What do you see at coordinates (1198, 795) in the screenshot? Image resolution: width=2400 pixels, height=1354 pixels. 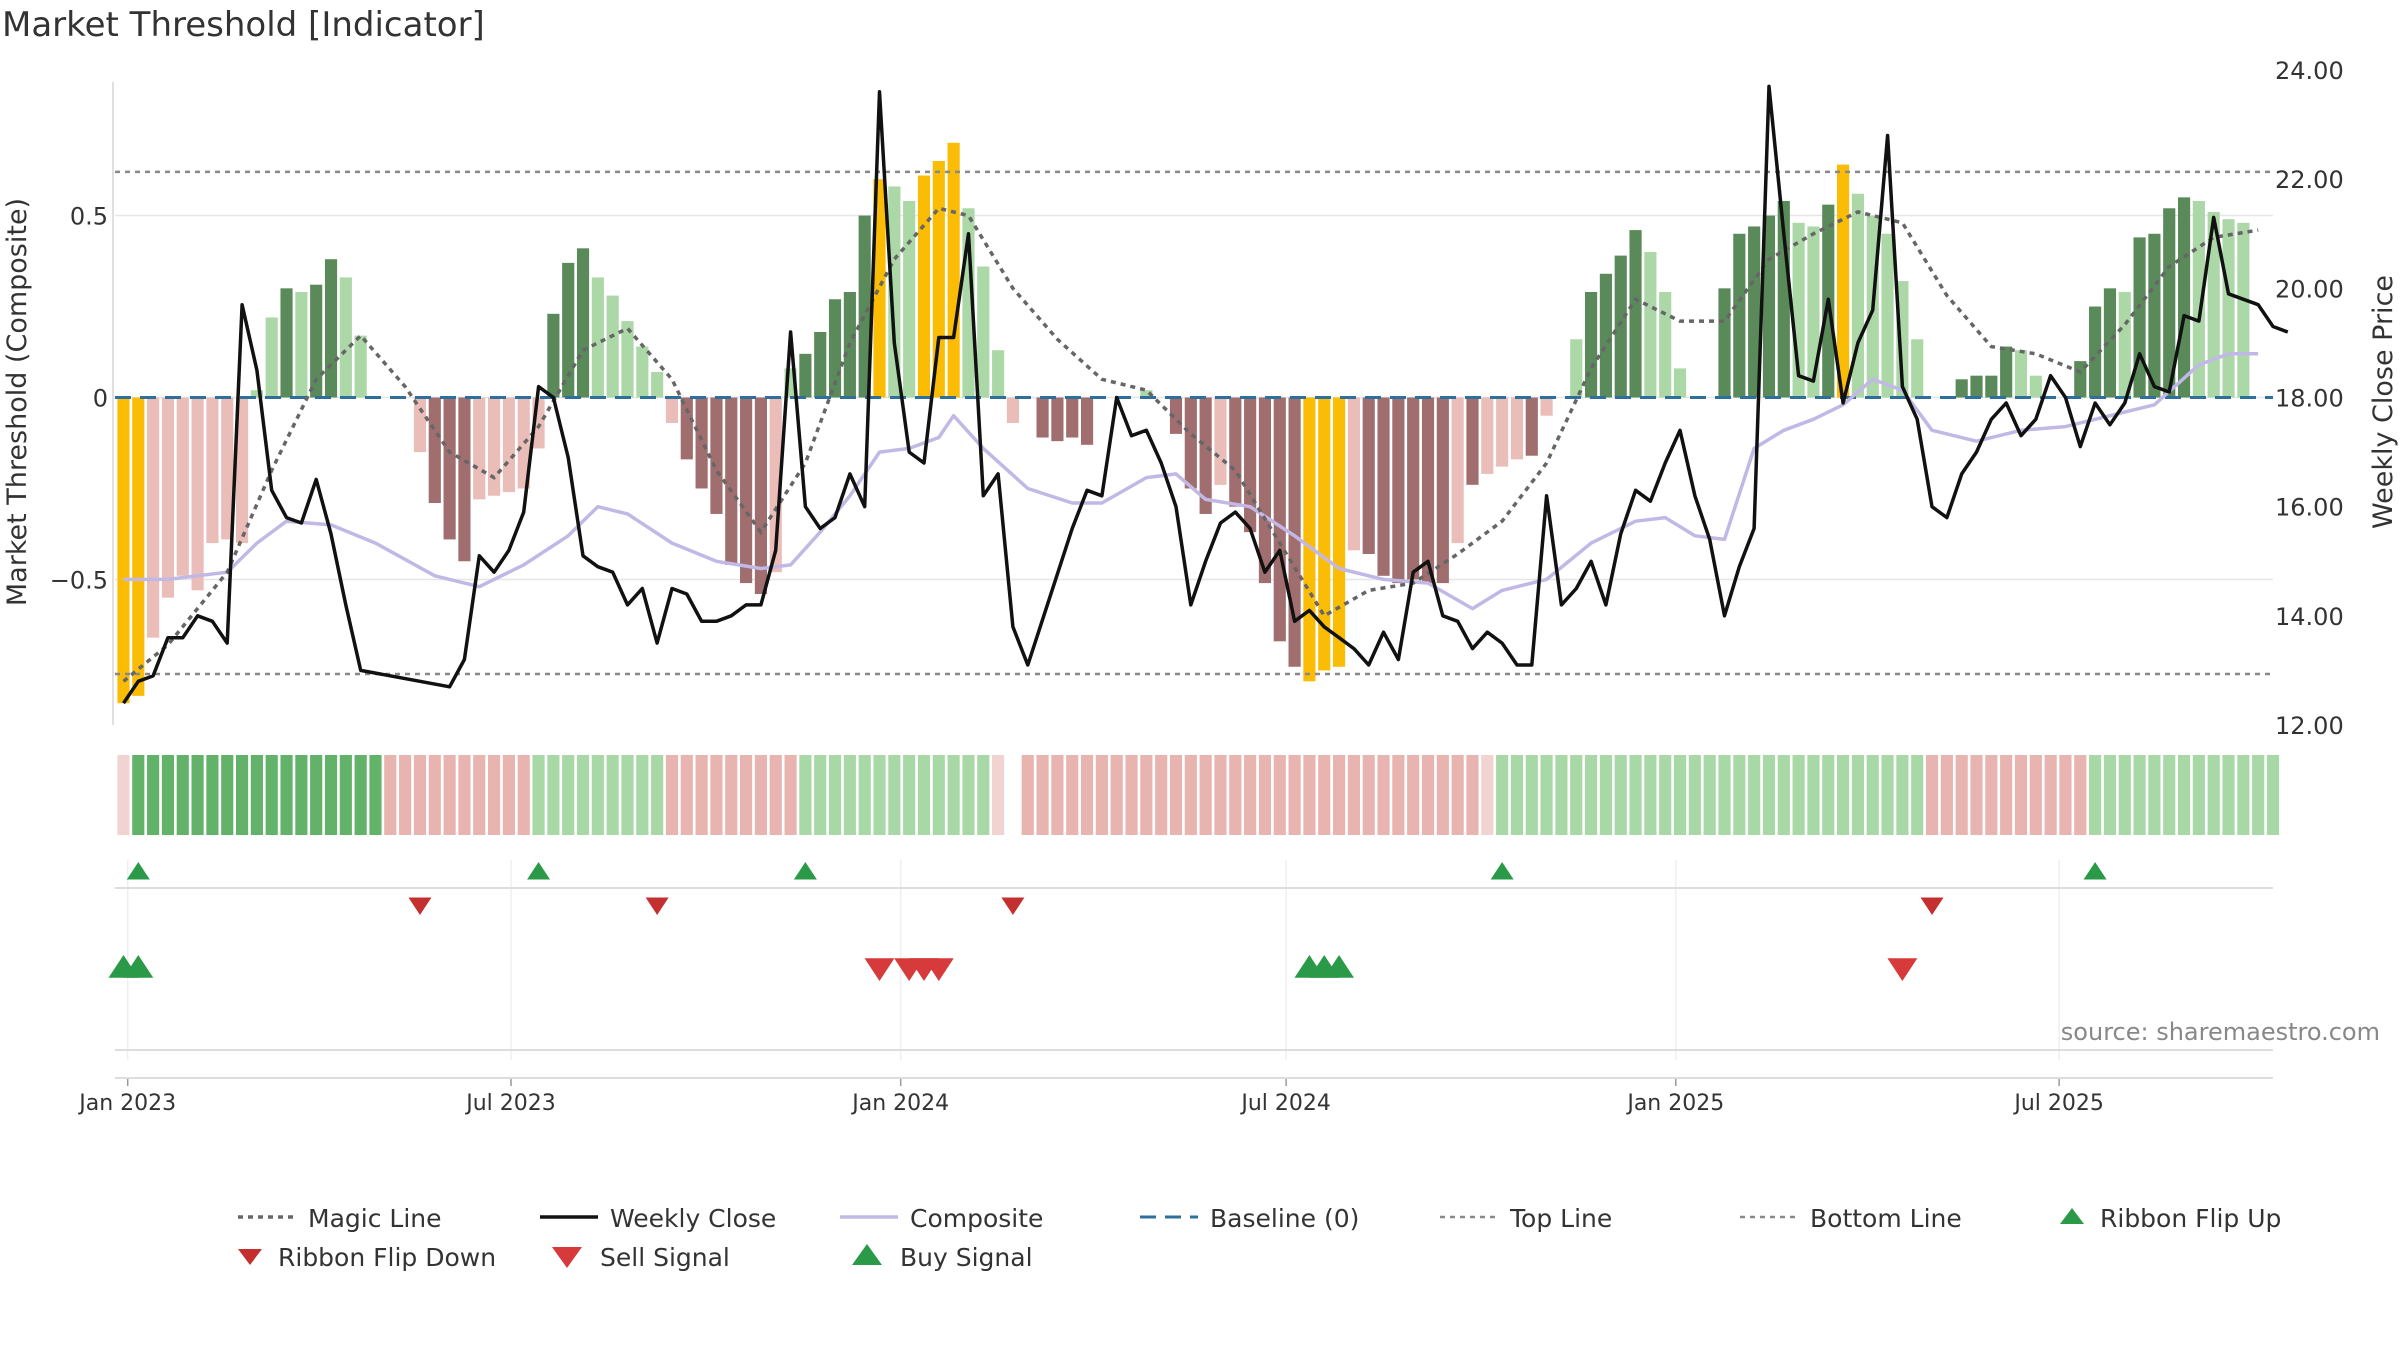 I see `ribbon-strip` at bounding box center [1198, 795].